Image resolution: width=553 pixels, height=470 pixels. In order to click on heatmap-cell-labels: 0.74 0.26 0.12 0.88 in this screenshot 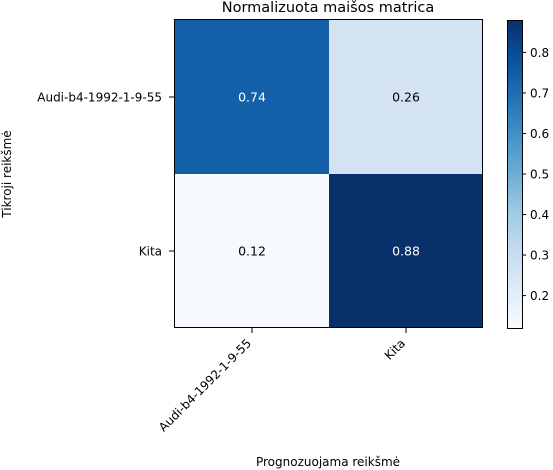, I will do `click(329, 174)`.